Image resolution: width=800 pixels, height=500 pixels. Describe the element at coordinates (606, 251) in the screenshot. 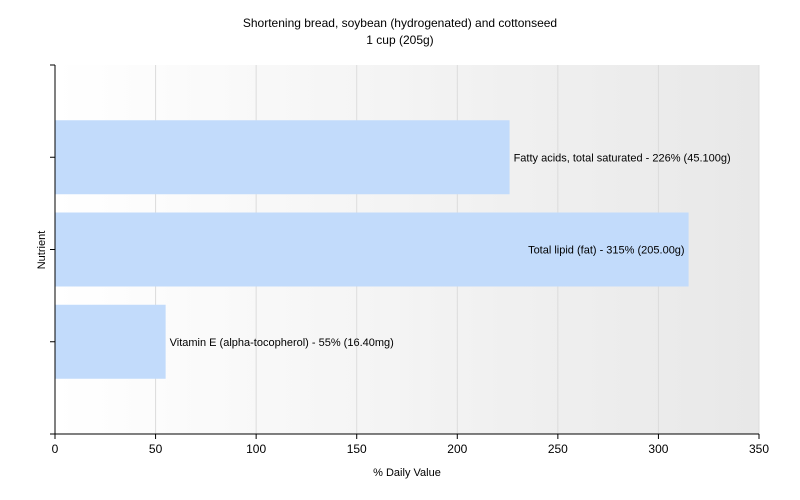

I see `bar-label-1: Total lipid (fat) - 315% (205.00g)` at that location.